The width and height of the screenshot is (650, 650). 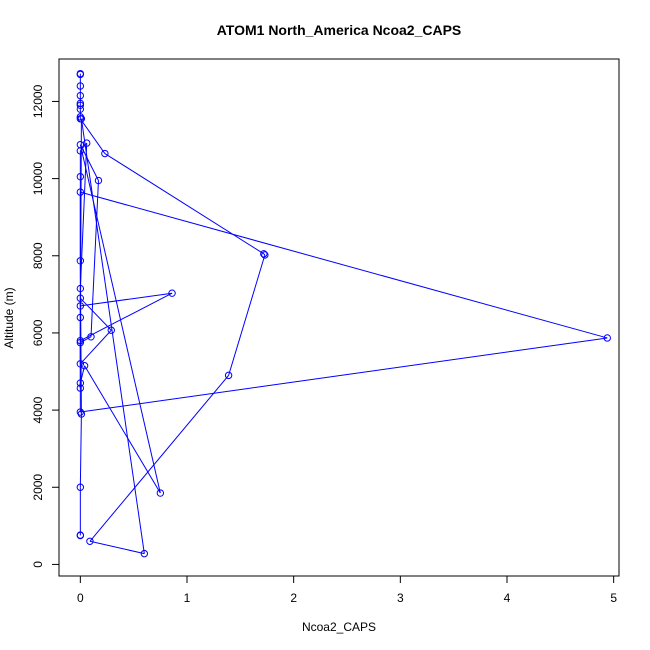 I want to click on x-axis-label: Ncoa2_CAPS, so click(x=339, y=627).